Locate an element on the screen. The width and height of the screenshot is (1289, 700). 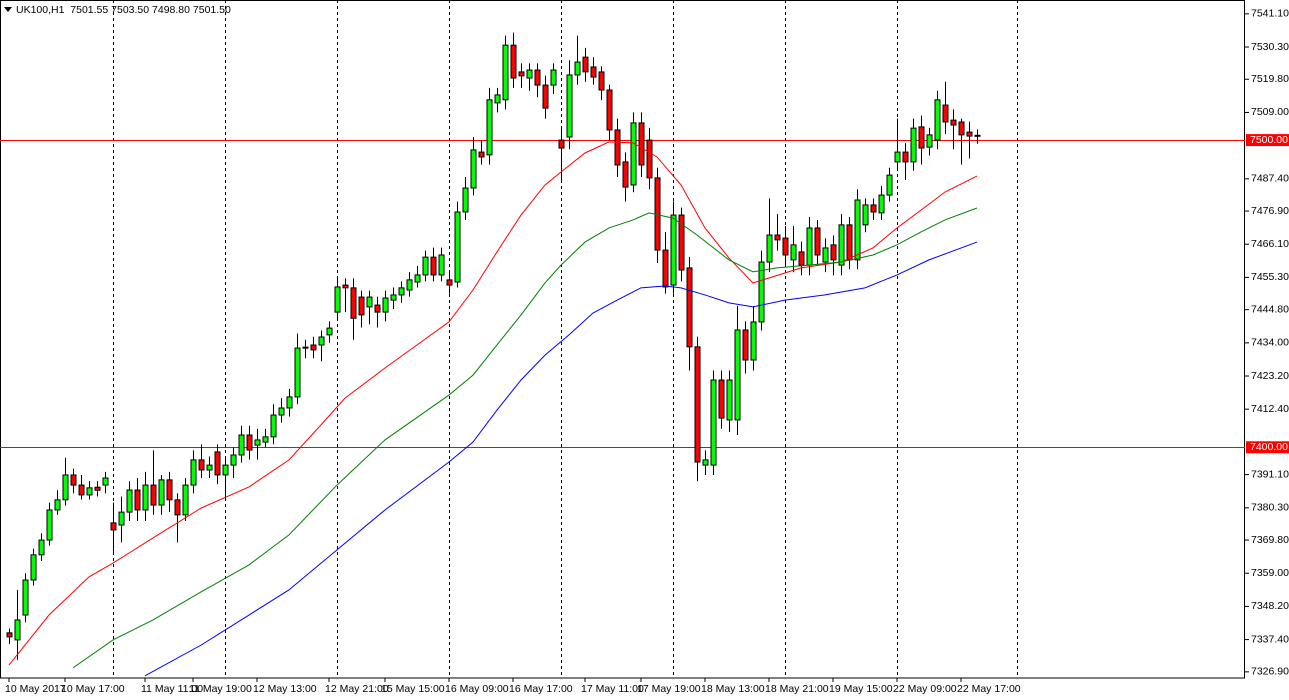
y-tick-label: 7369.80 is located at coordinates (1270, 540).